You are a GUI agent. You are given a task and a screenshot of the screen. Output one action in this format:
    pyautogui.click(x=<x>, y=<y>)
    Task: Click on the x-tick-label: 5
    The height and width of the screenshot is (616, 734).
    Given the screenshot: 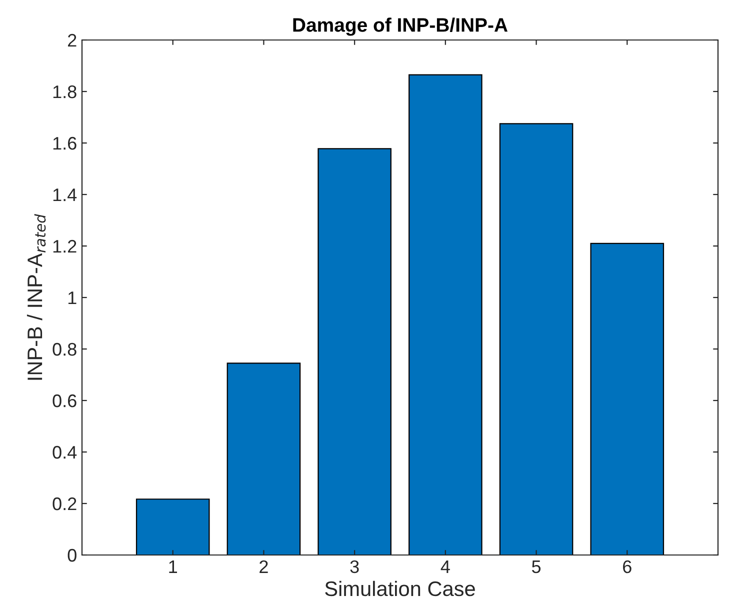 What is the action you would take?
    pyautogui.click(x=536, y=567)
    